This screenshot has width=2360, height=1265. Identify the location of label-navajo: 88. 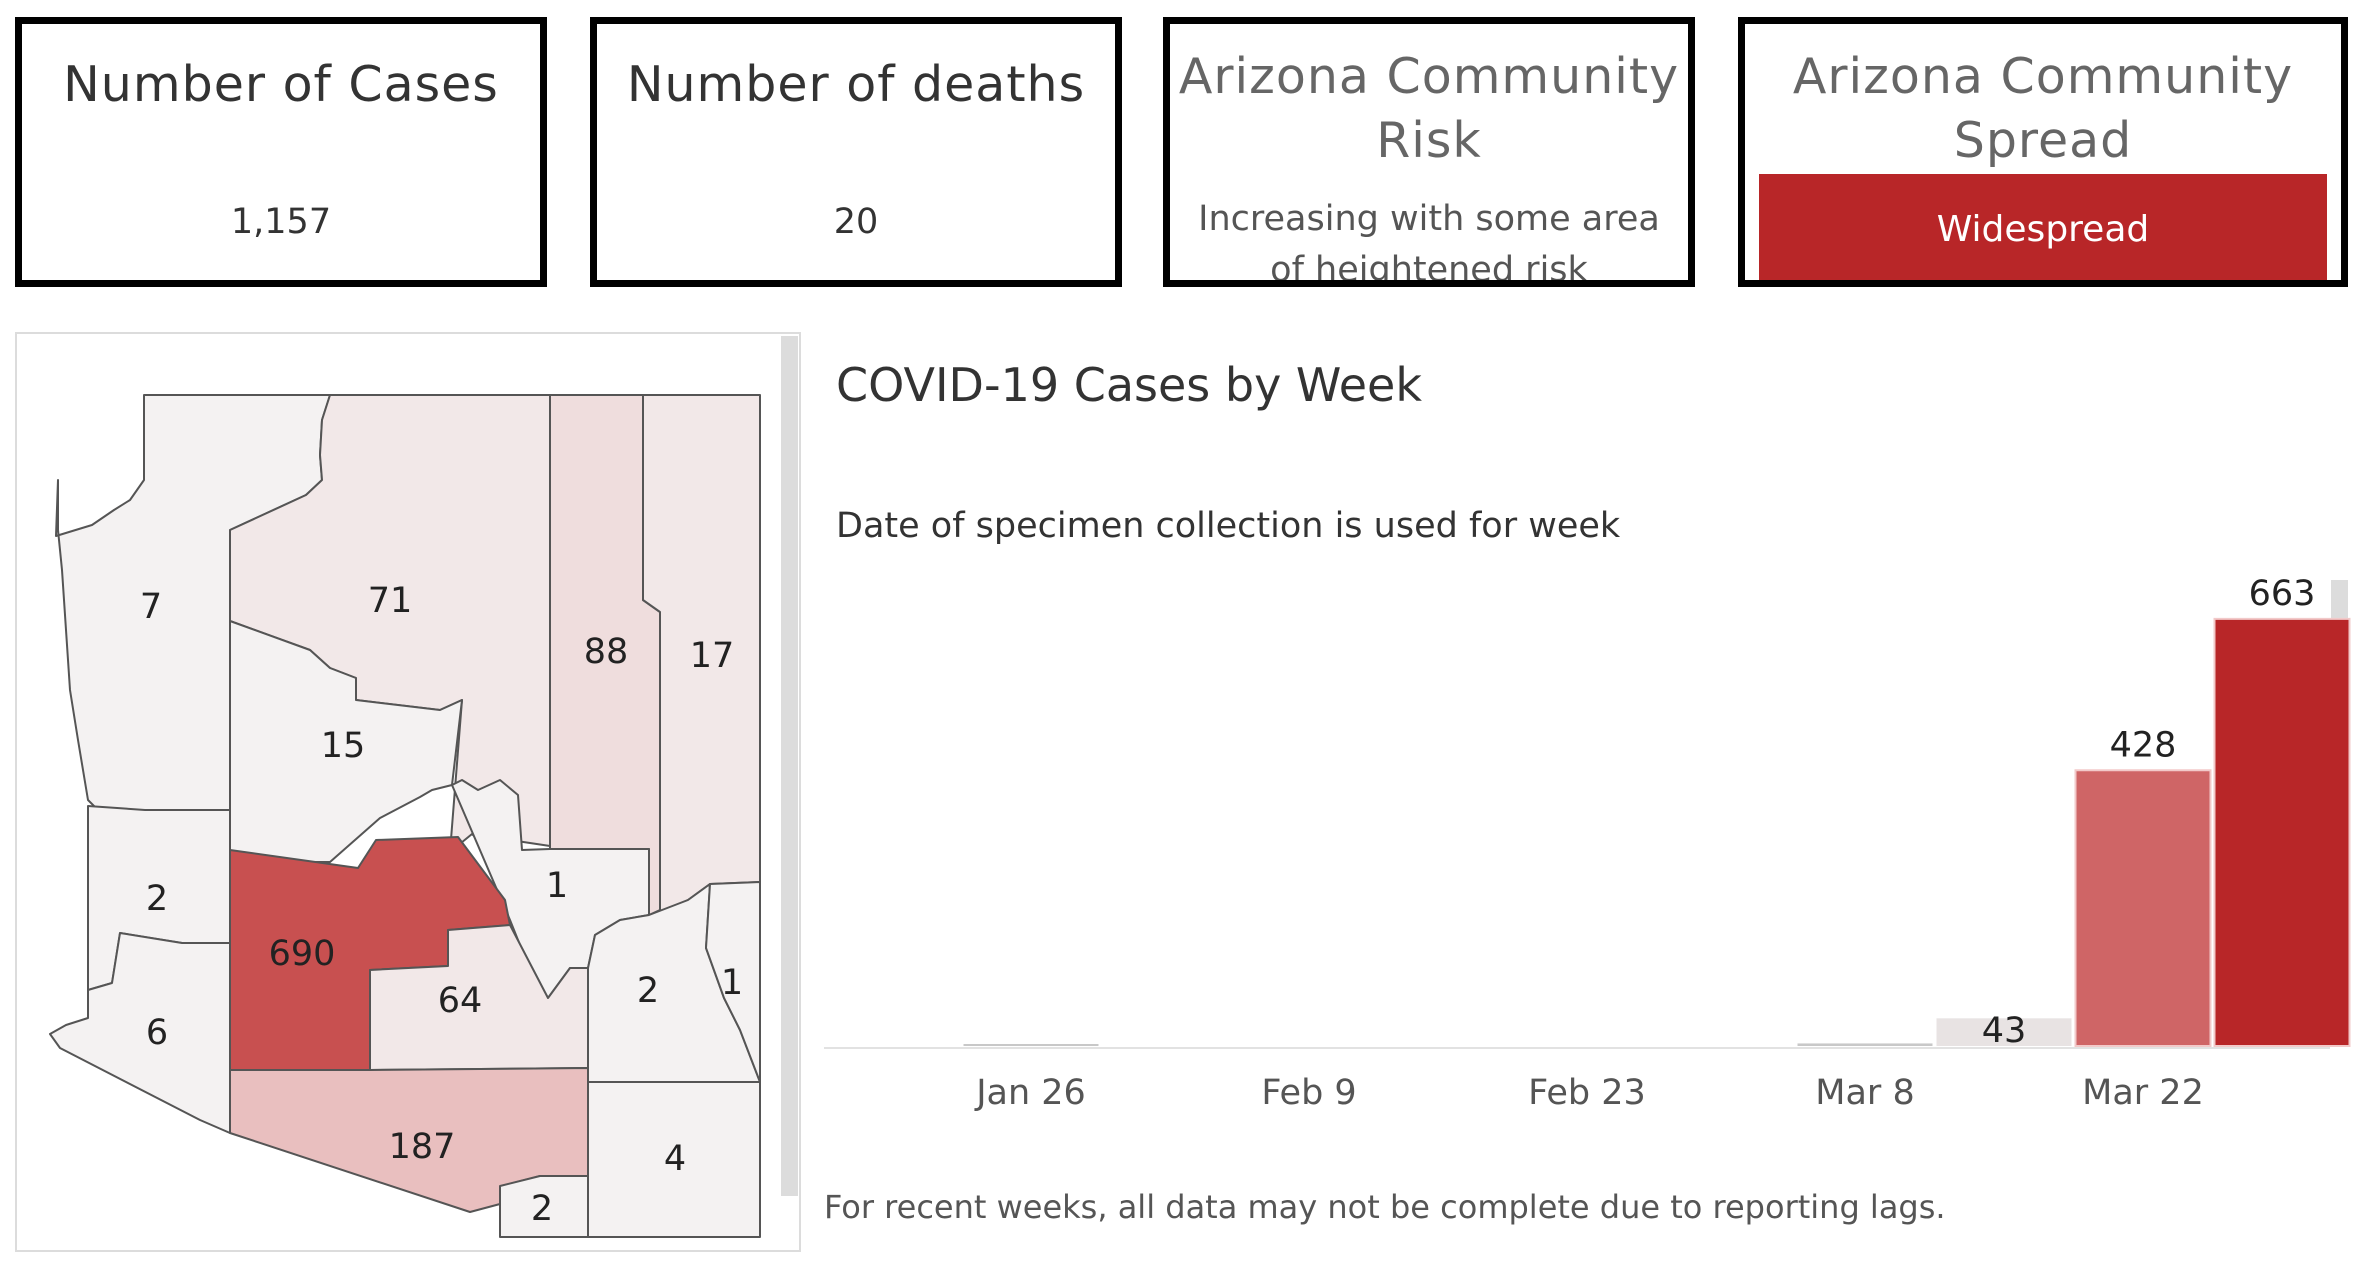
(606, 652).